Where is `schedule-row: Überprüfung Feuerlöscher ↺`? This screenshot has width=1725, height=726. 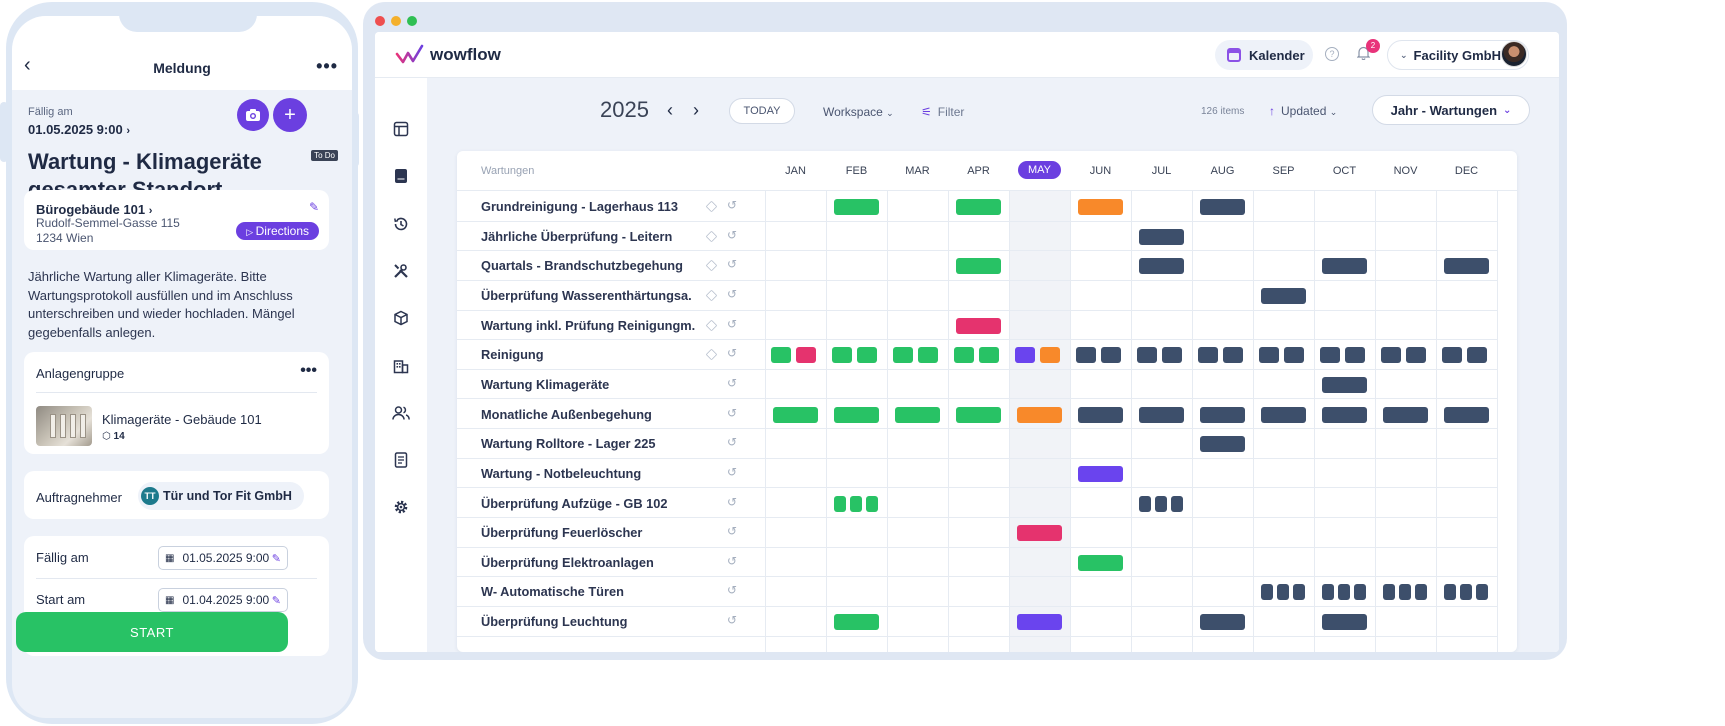
schedule-row: Überprüfung Feuerlöscher ↺ is located at coordinates (977, 533).